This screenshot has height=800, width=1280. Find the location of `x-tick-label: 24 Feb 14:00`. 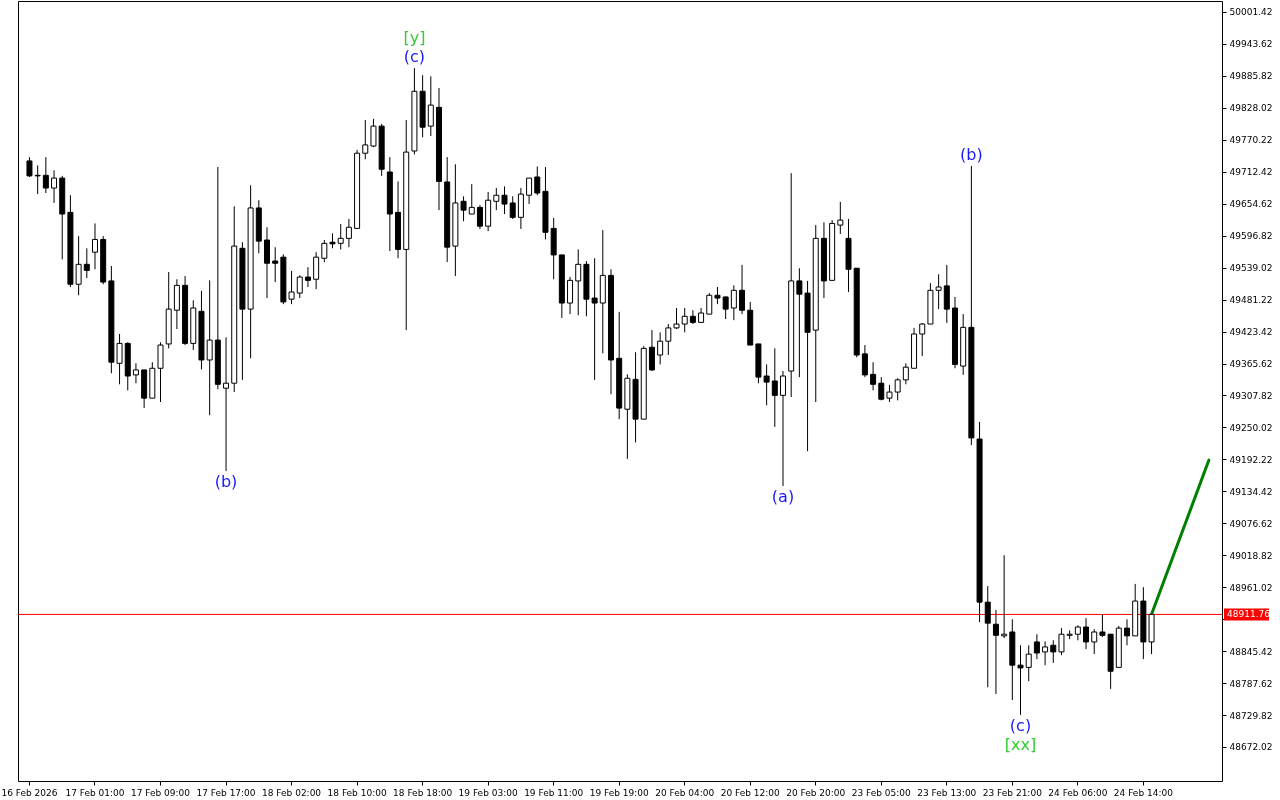

x-tick-label: 24 Feb 14:00 is located at coordinates (1143, 792).